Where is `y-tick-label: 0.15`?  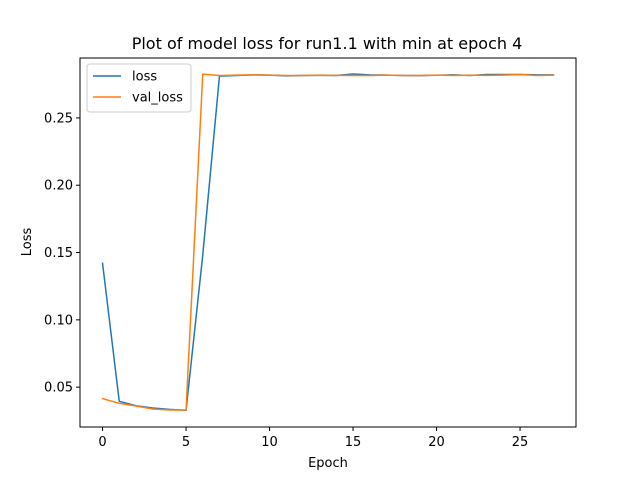 y-tick-label: 0.15 is located at coordinates (58, 253).